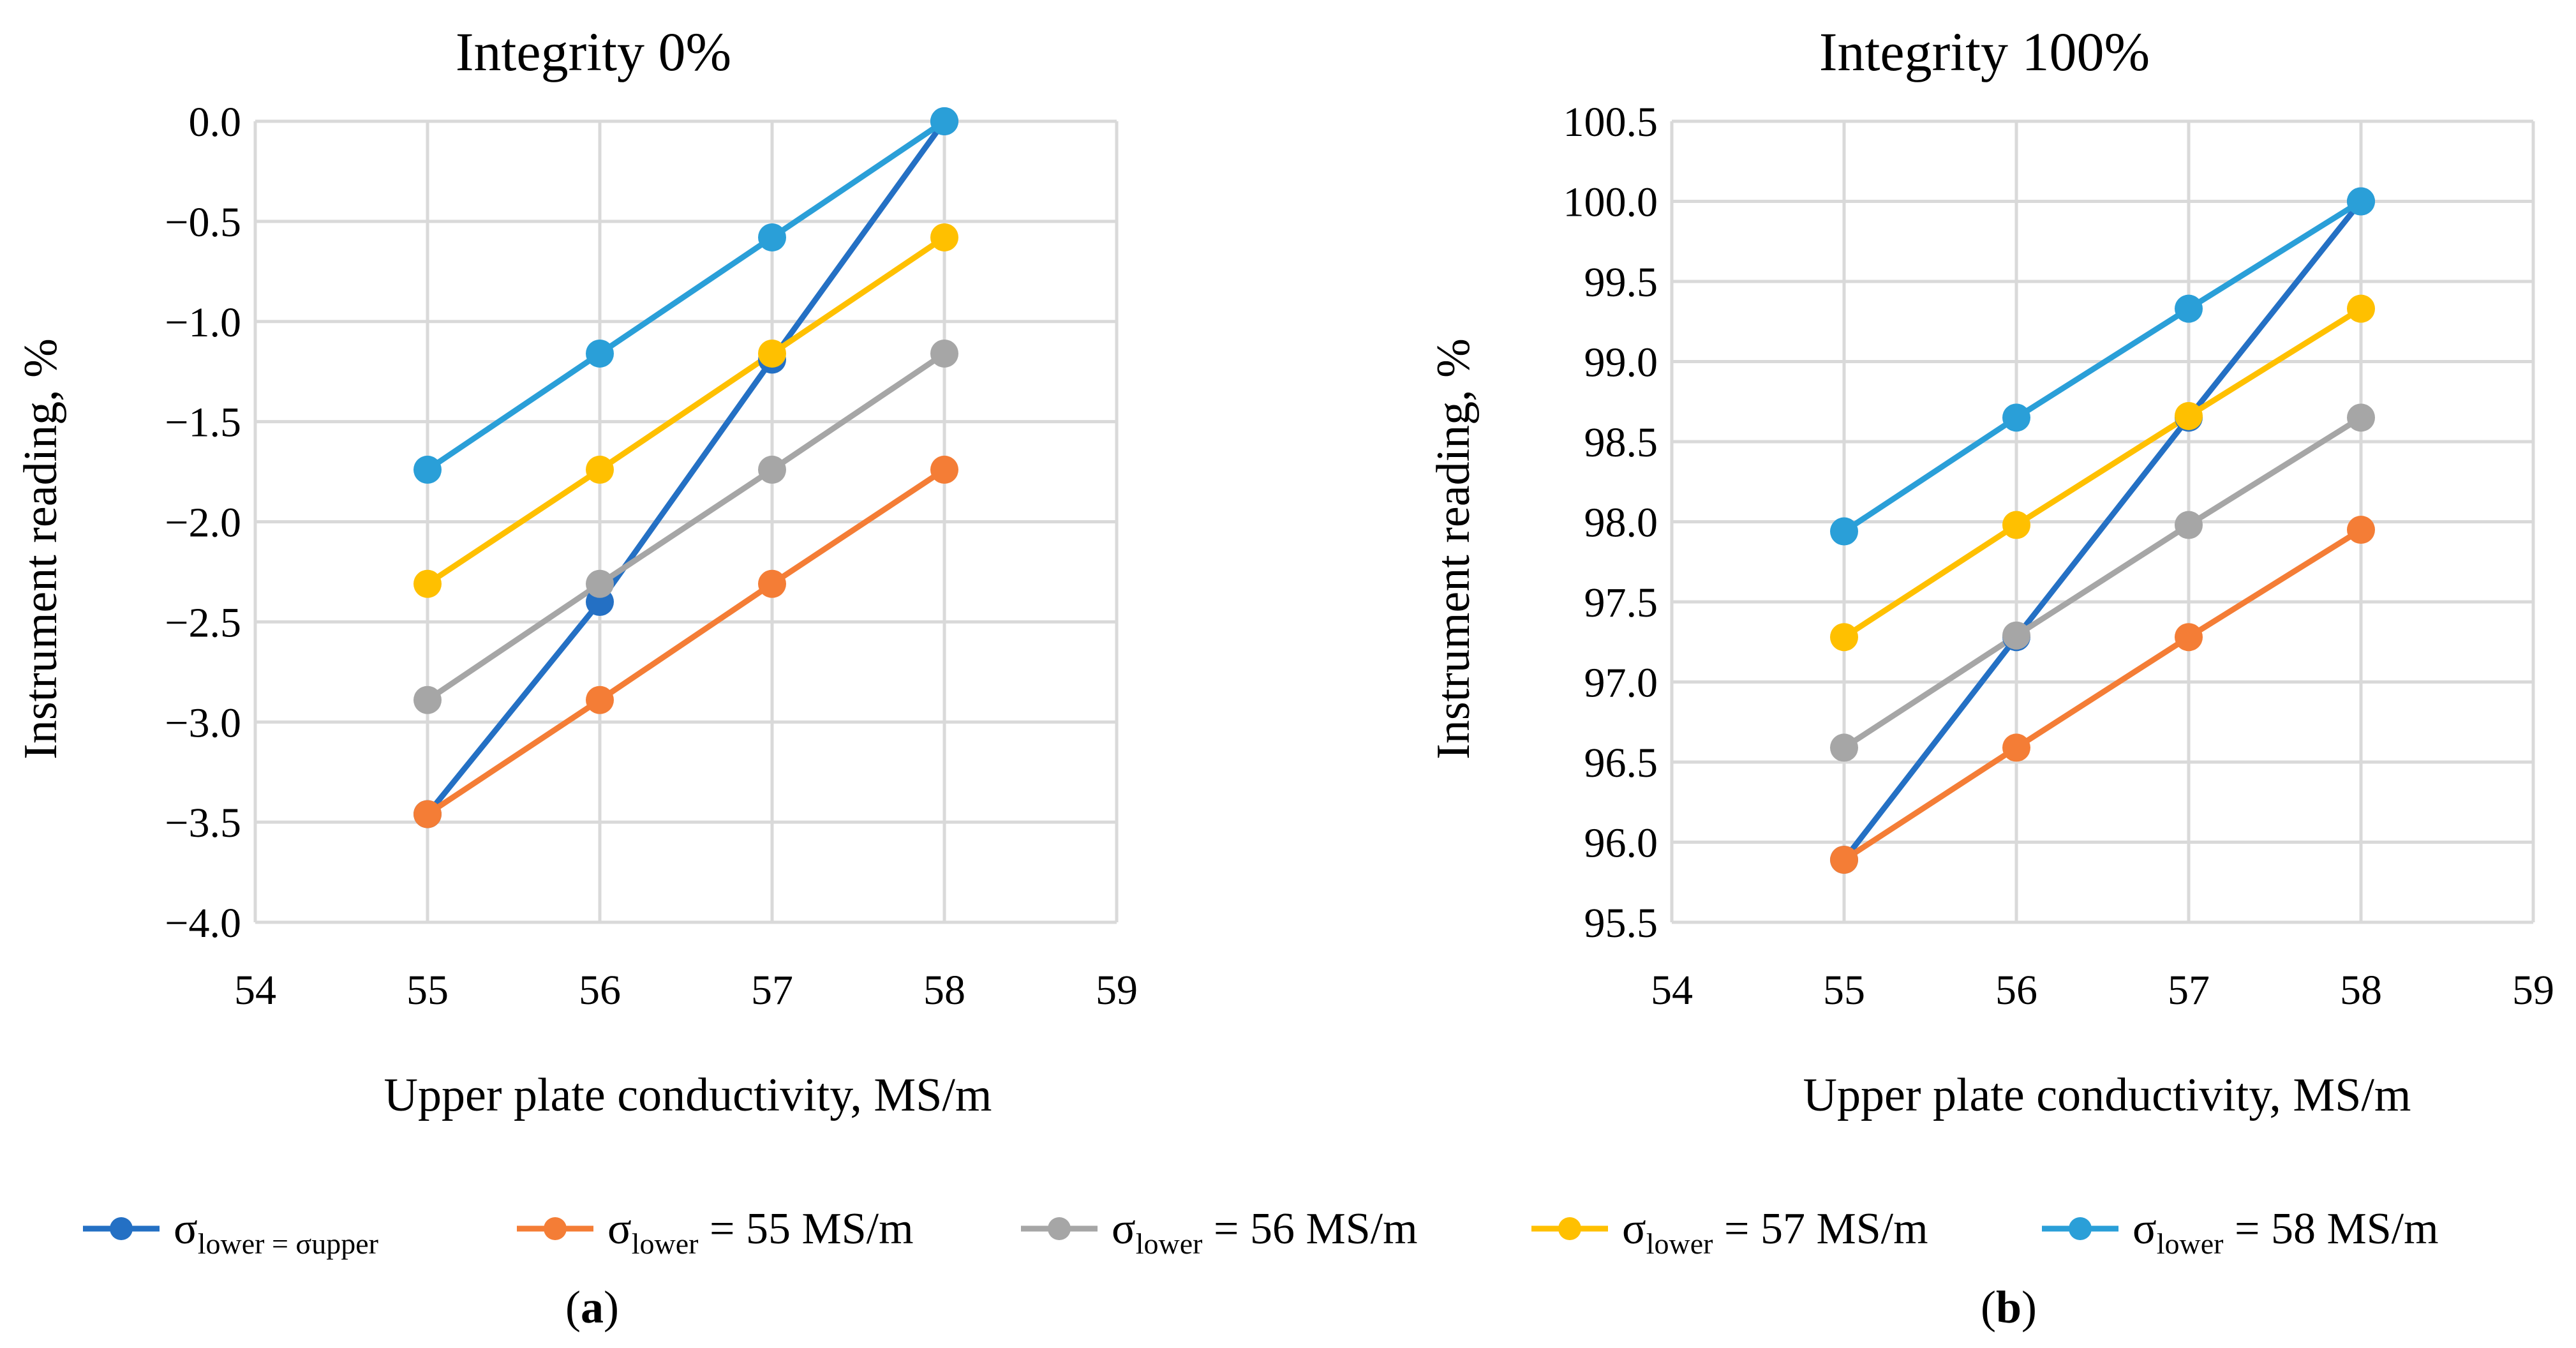 The image size is (2576, 1348). I want to click on y-tick-label: 96.0, so click(1621, 843).